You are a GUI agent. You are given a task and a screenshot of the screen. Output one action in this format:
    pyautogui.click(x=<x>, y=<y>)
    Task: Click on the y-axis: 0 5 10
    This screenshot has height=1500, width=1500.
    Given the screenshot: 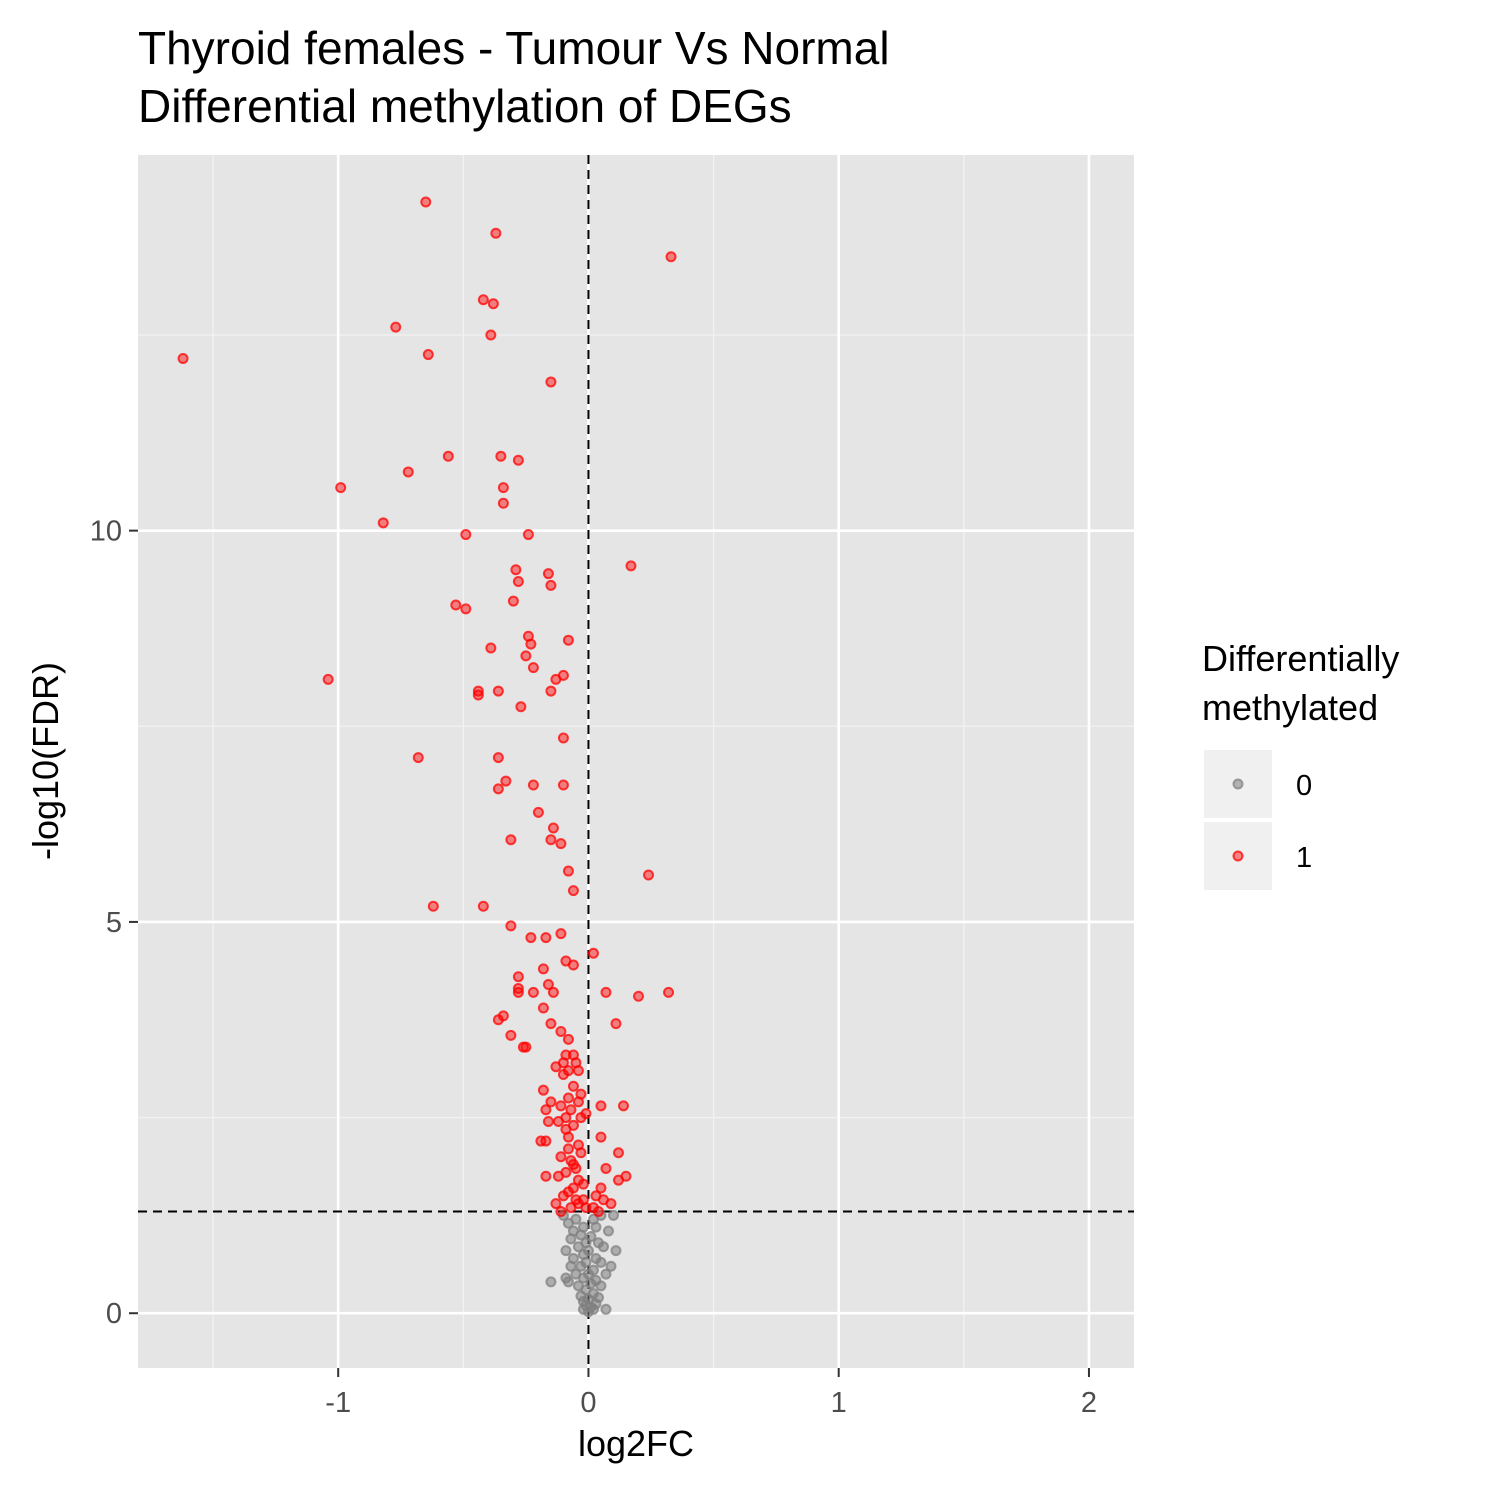 What is the action you would take?
    pyautogui.click(x=114, y=923)
    